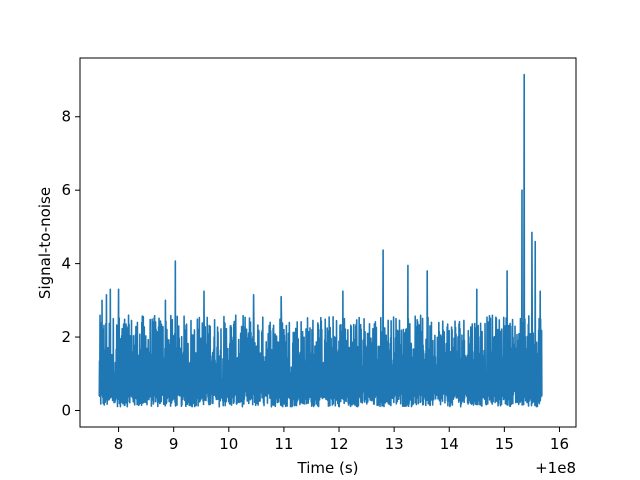  Describe the element at coordinates (555, 468) in the screenshot. I see `x-offset-label: +1e8` at that location.